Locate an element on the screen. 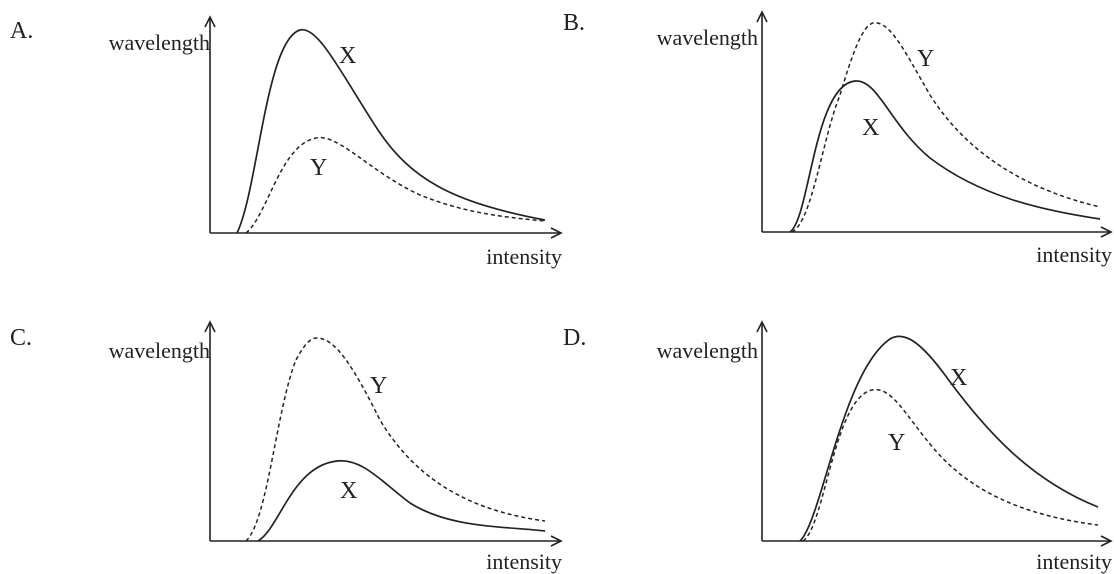  option-letter: C. is located at coordinates (21, 338).